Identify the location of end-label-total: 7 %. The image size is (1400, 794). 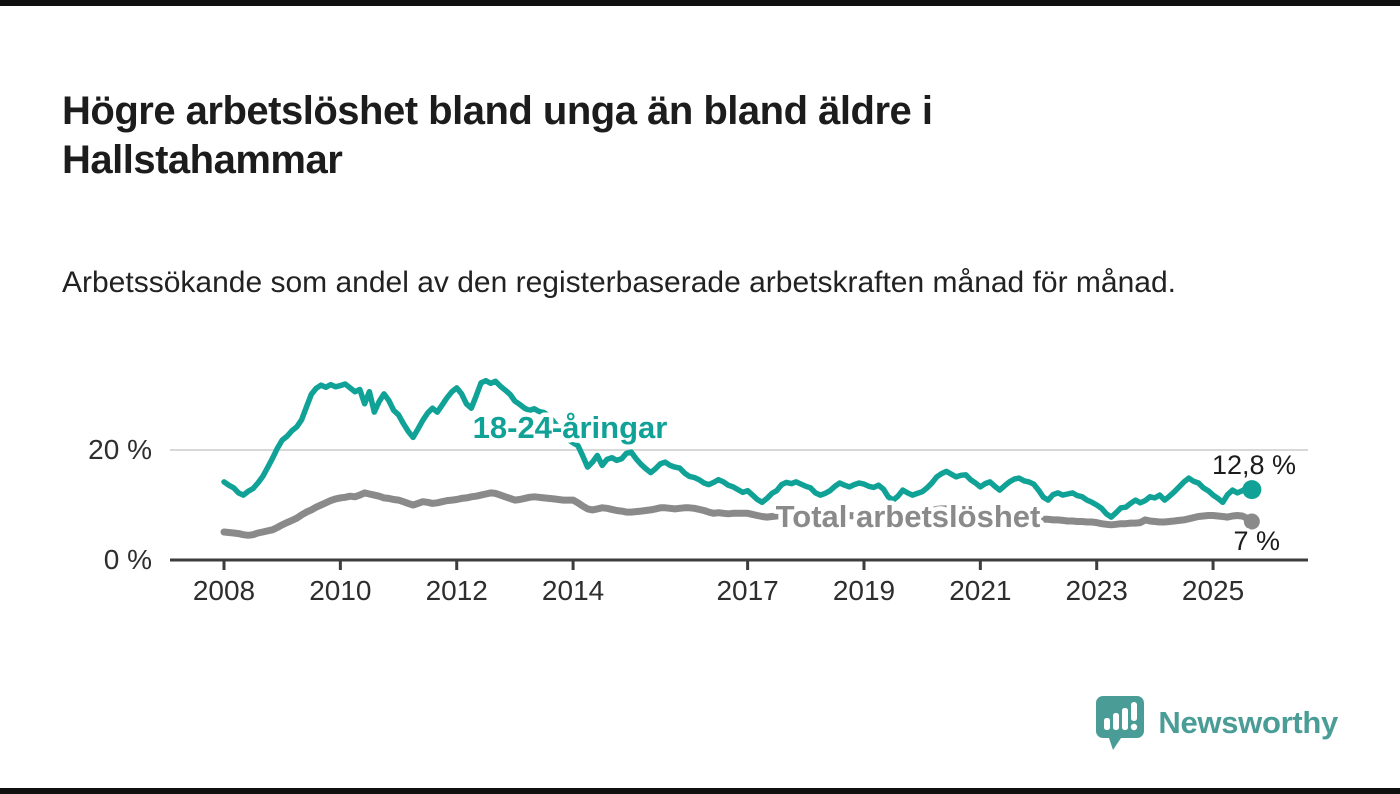
(1256, 541).